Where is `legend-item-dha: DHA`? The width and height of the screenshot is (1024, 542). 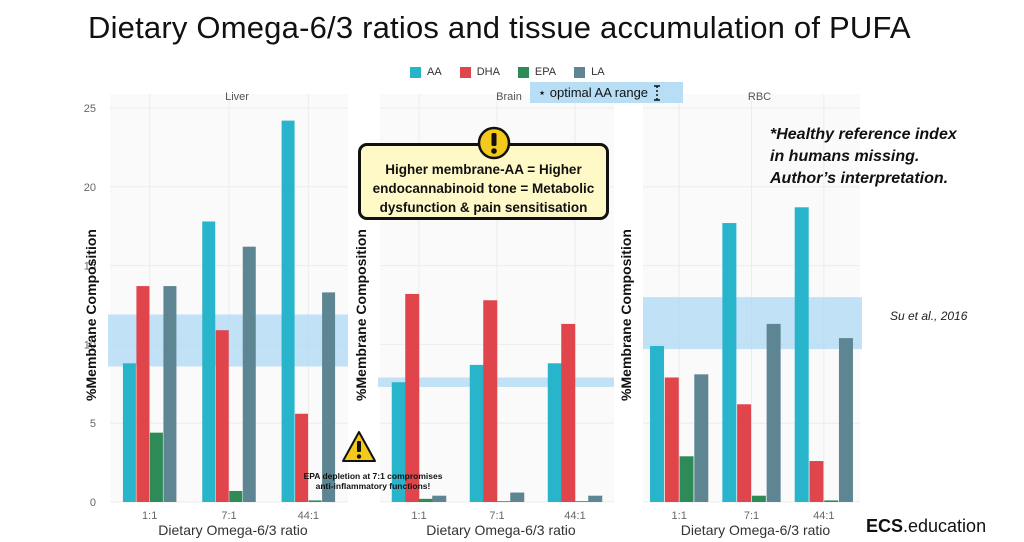
legend-item-dha: DHA is located at coordinates (479, 72).